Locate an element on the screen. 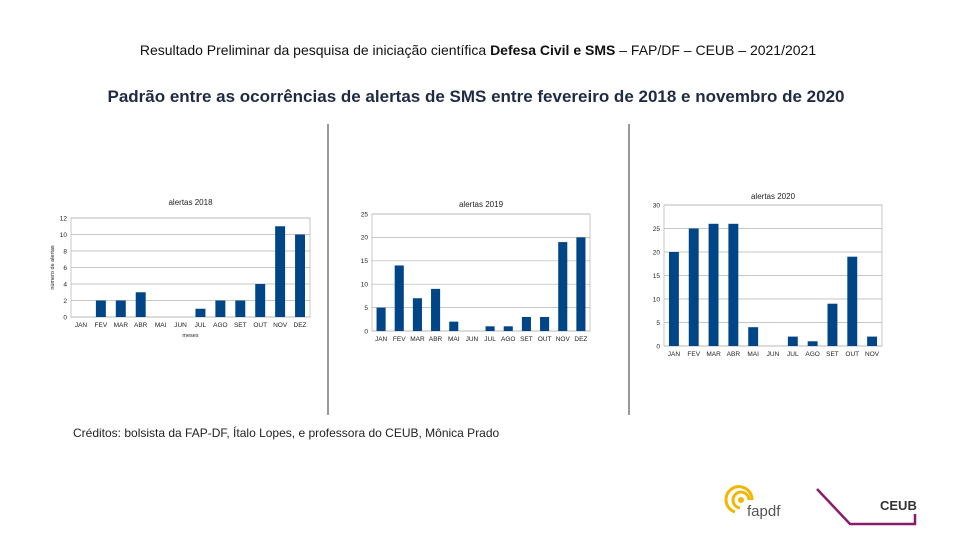  chart-title: alertas 2019 is located at coordinates (481, 204).